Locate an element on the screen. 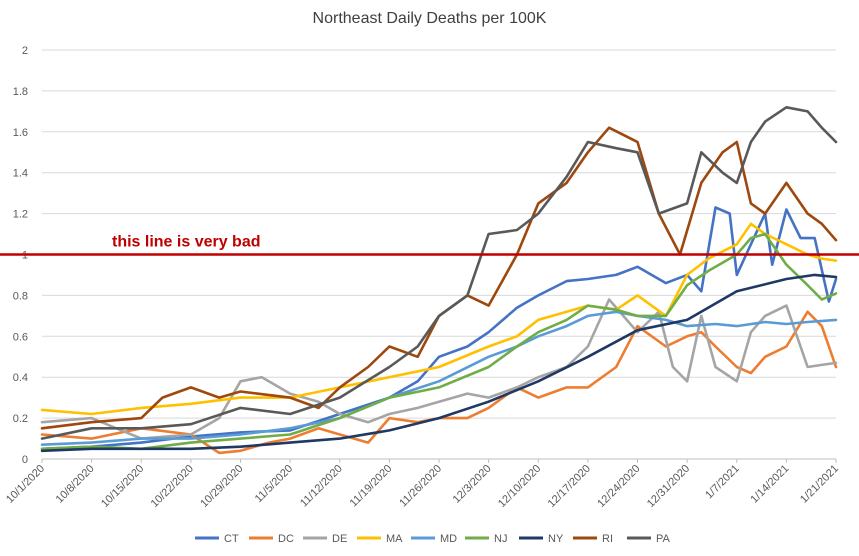 This screenshot has width=859, height=556. legend-label-ct: CT is located at coordinates (231, 539).